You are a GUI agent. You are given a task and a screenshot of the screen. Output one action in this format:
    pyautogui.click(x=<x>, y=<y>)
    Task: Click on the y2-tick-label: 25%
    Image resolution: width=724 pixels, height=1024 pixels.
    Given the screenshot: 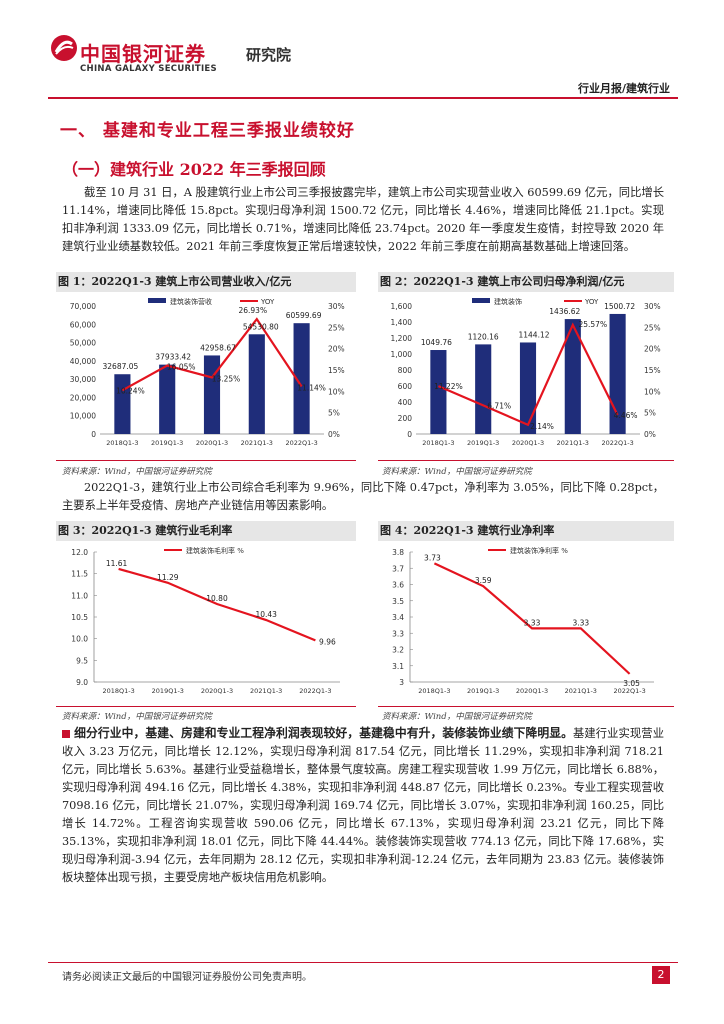 What is the action you would take?
    pyautogui.click(x=336, y=327)
    